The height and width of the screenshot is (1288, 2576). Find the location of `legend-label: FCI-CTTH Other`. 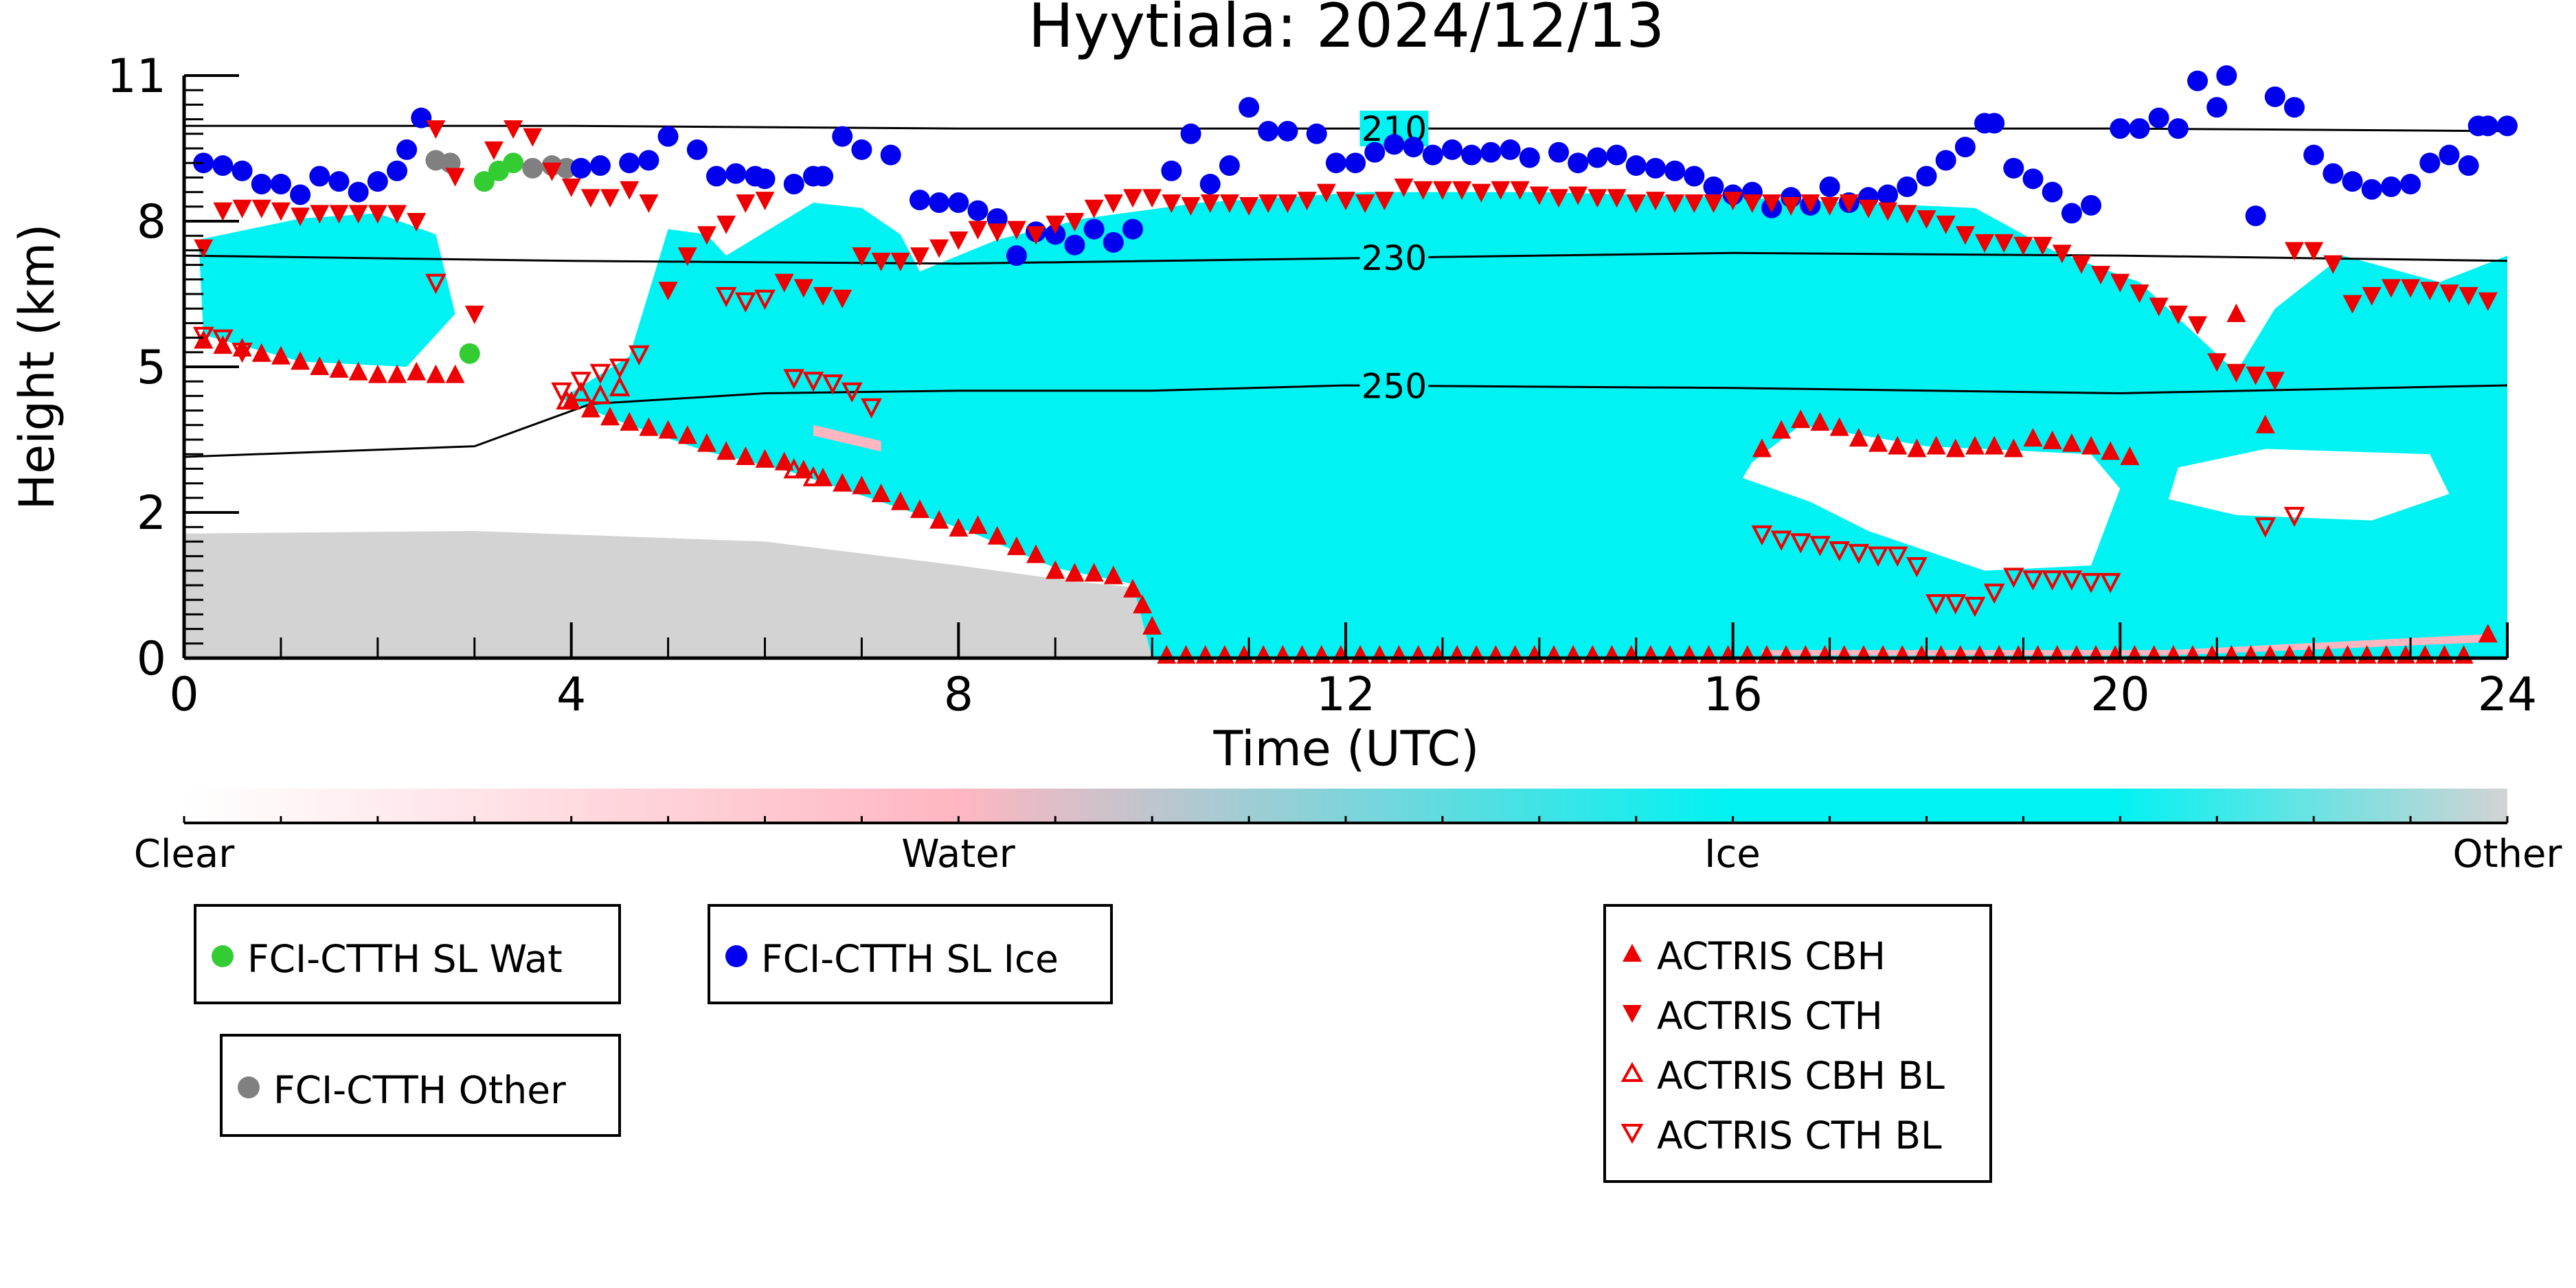

legend-label: FCI-CTTH Other is located at coordinates (419, 1090).